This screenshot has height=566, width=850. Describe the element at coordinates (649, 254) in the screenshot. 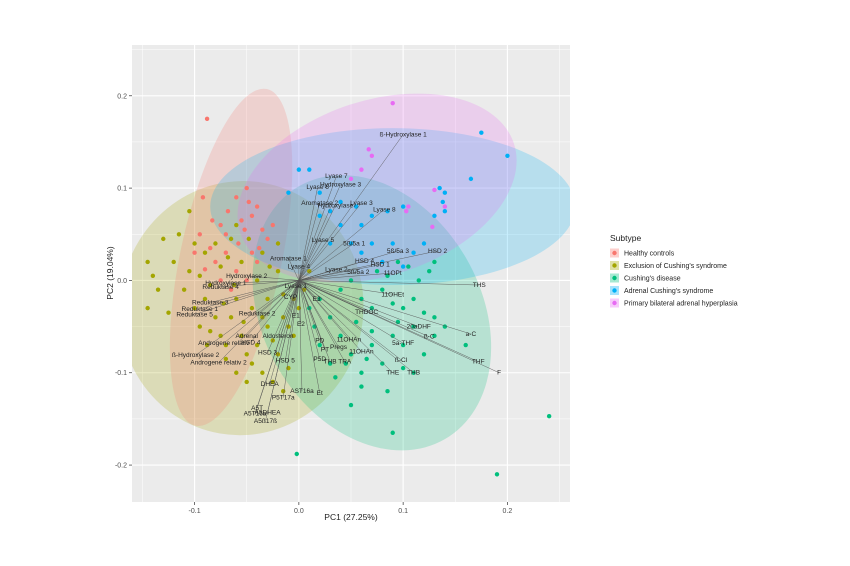

I see `legend-label: Healthy controls` at that location.